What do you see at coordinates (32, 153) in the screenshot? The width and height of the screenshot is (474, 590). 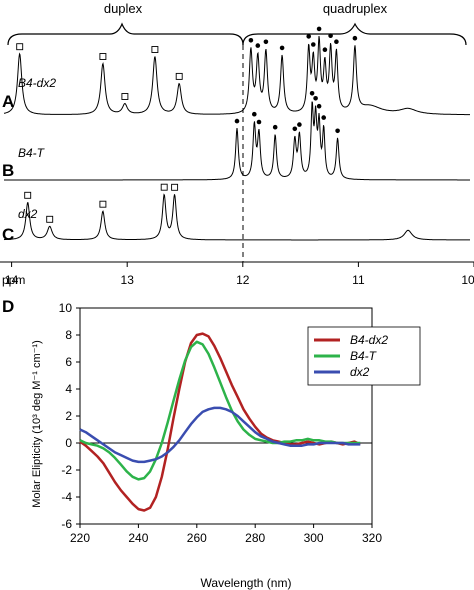 I see `trace-label-b4-t: B4-T` at bounding box center [32, 153].